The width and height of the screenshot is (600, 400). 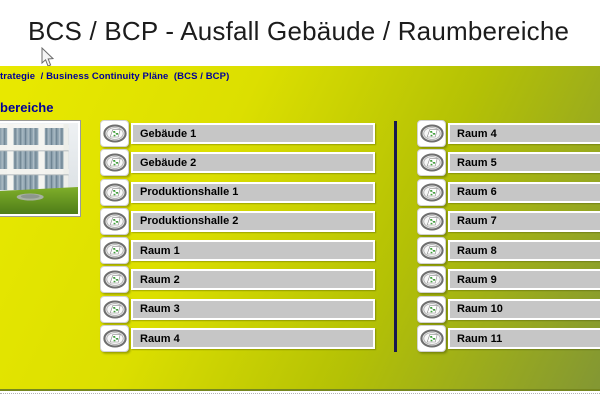 I want to click on mouse-cursor-icon, so click(x=47, y=57).